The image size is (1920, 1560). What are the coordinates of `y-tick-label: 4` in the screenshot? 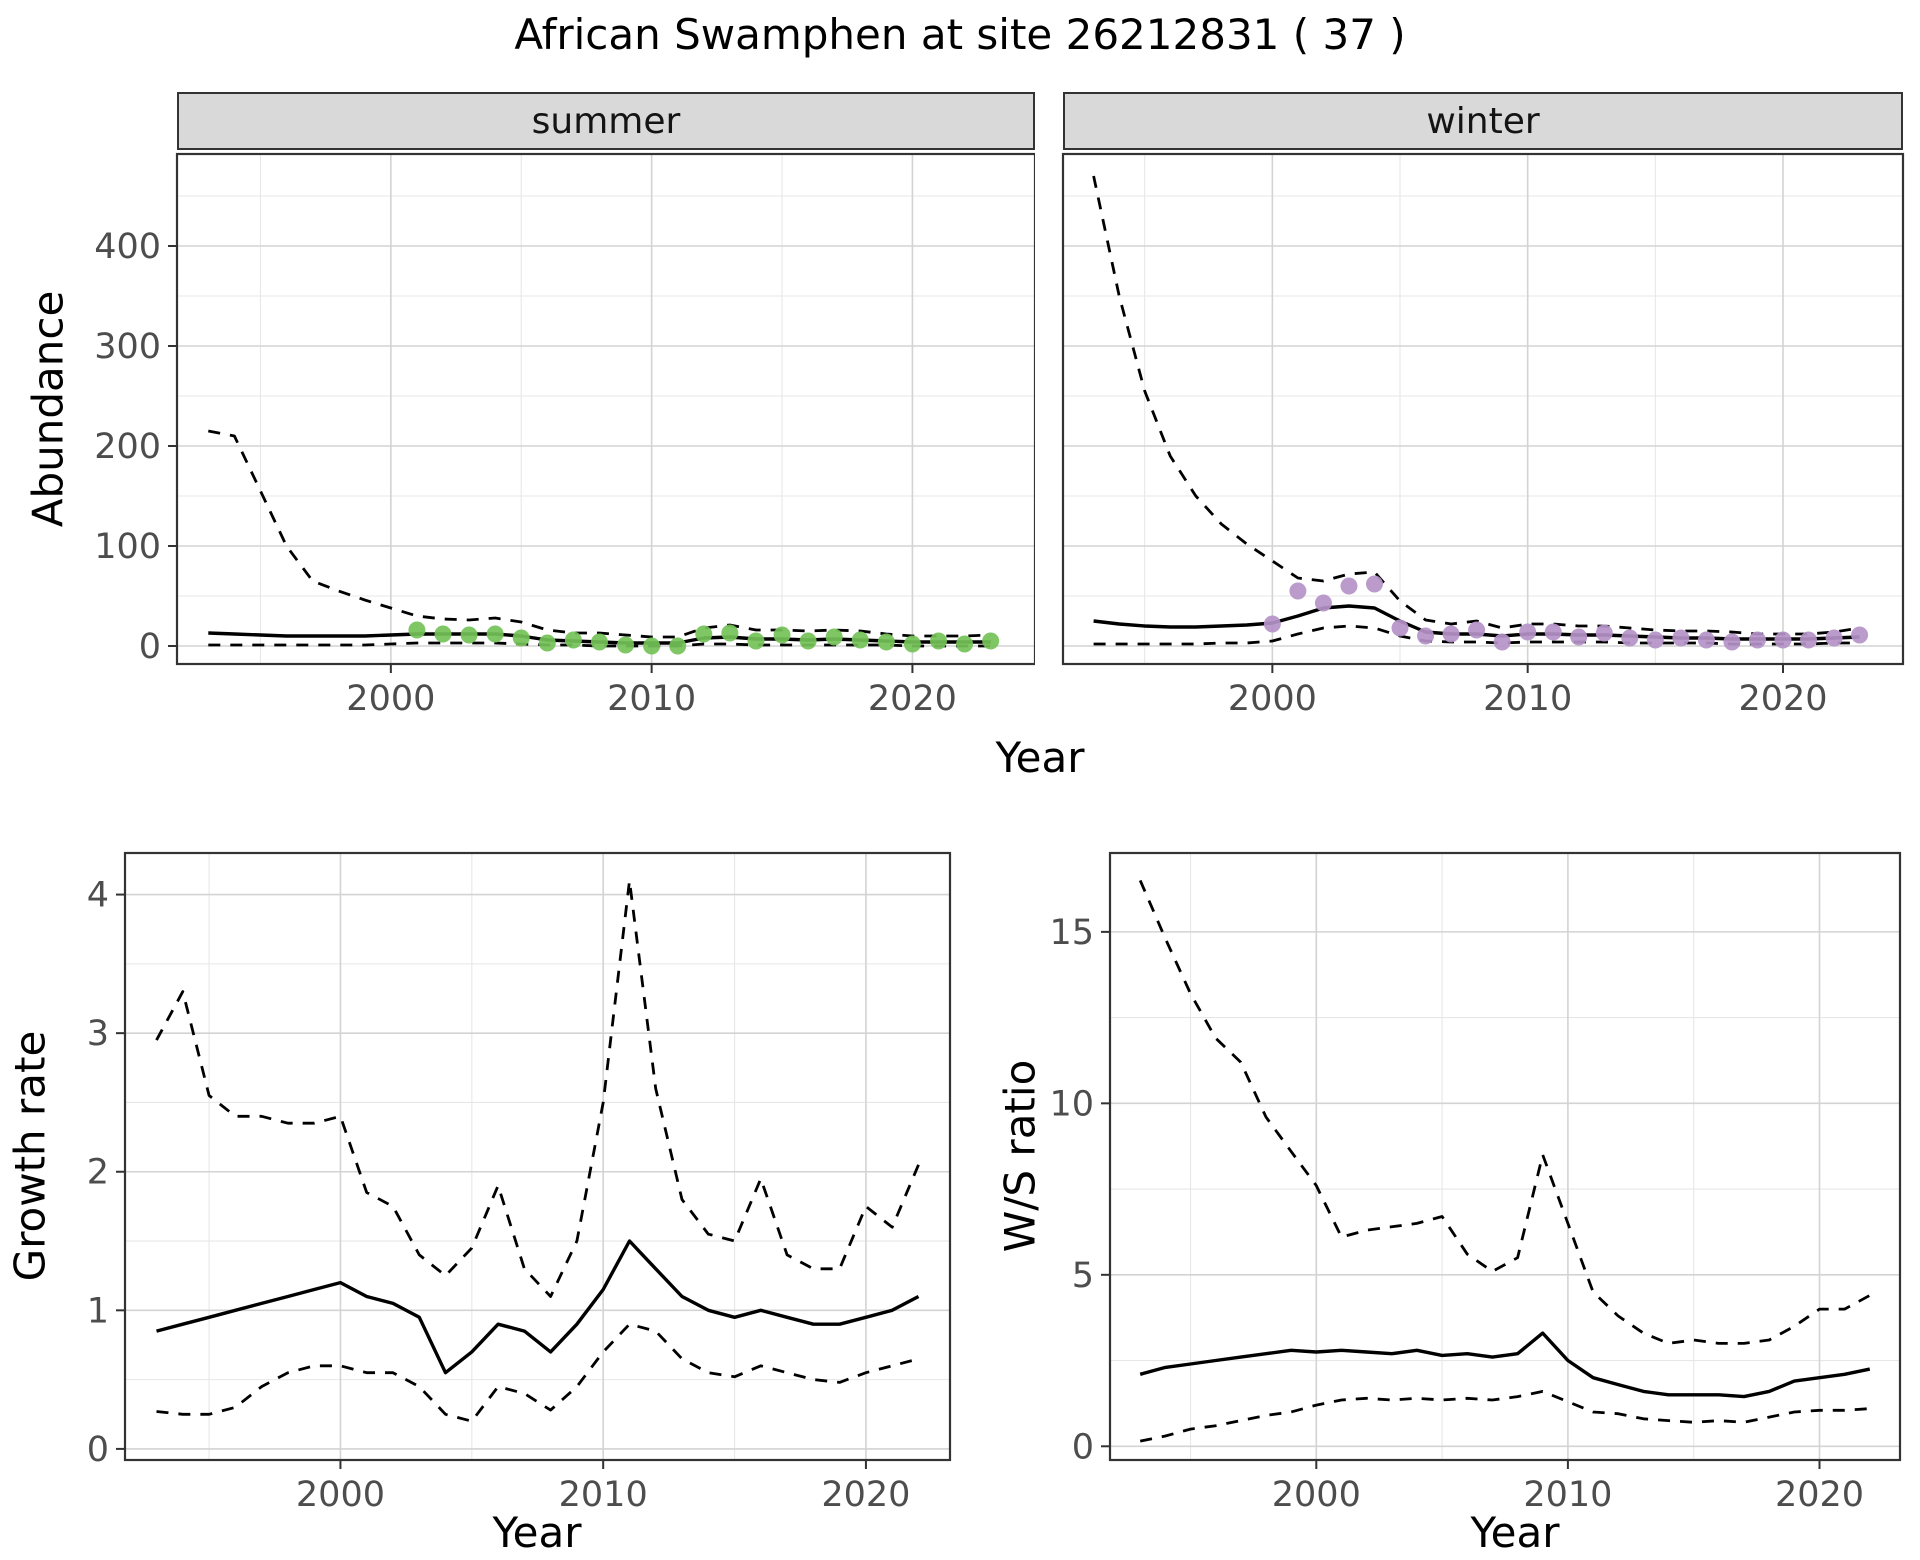 It's located at (98, 896).